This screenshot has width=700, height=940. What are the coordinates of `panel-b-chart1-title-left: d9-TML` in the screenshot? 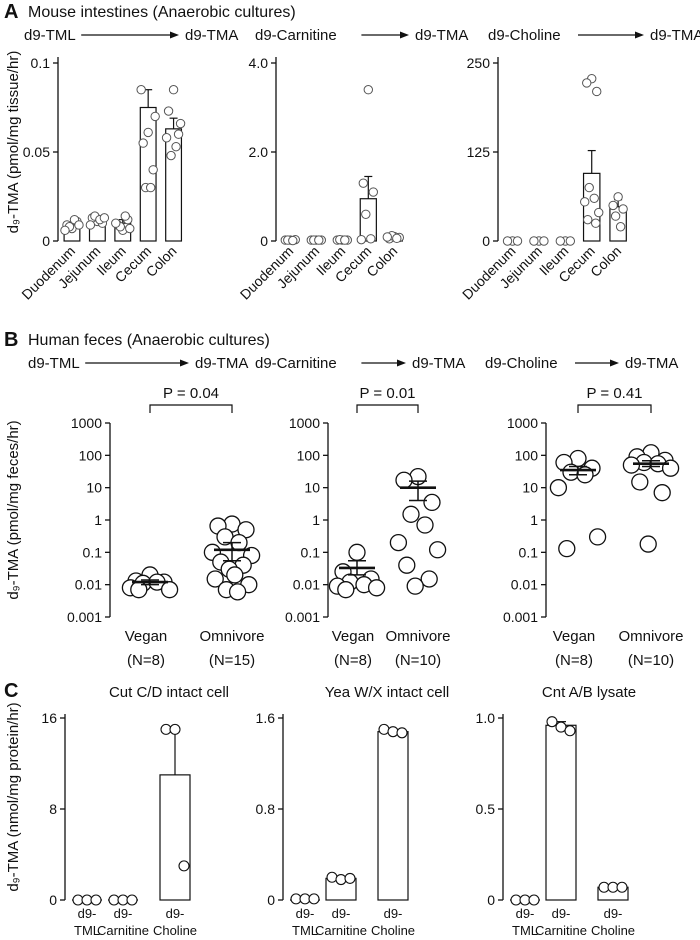 It's located at (54, 363).